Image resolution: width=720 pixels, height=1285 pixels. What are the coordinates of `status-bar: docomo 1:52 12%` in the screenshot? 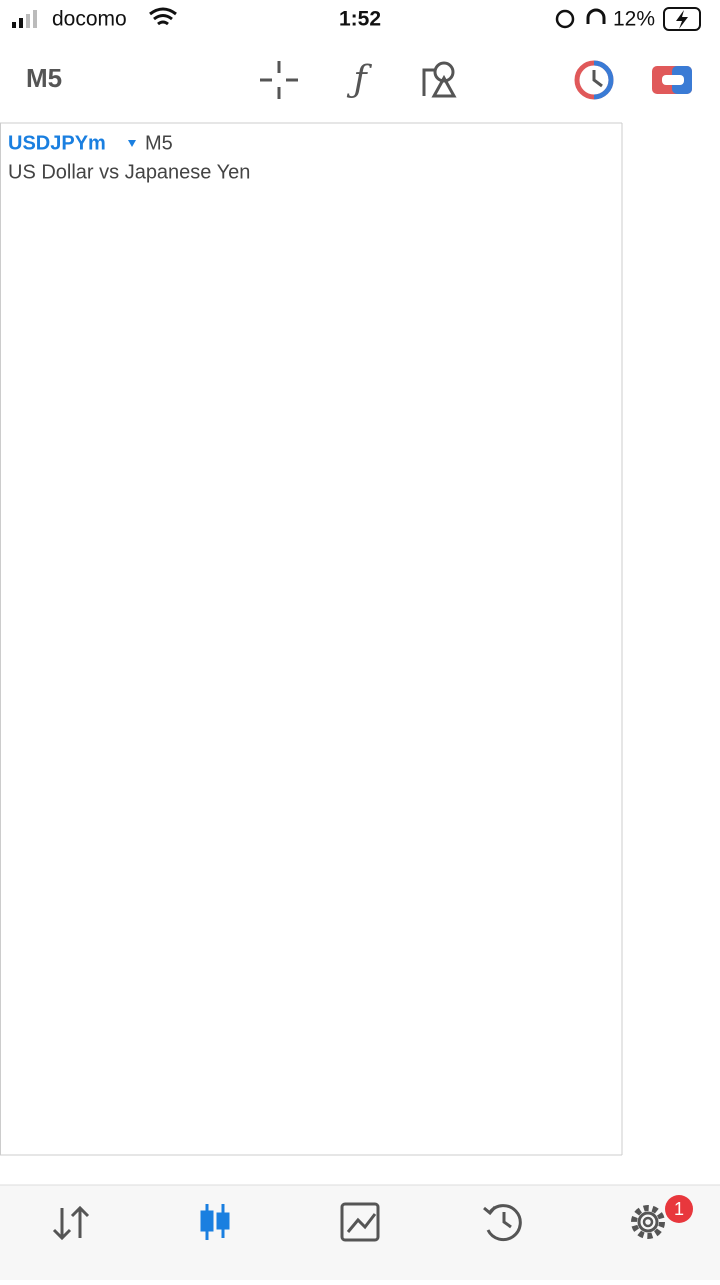 It's located at (356, 19).